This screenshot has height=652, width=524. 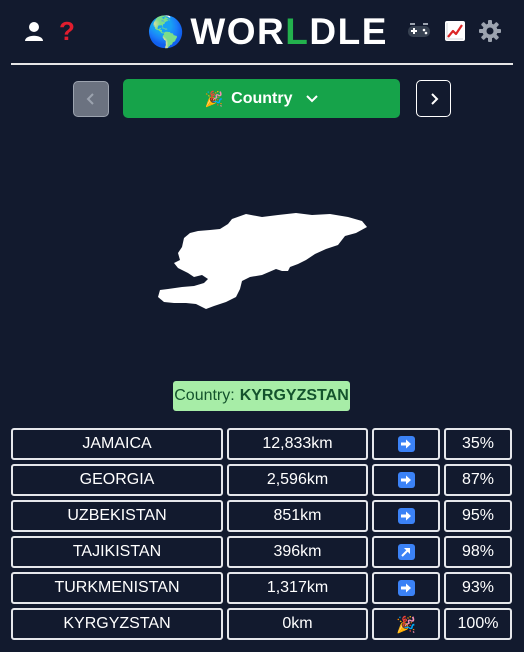 I want to click on guess-distance: 1,317km, so click(x=297, y=588).